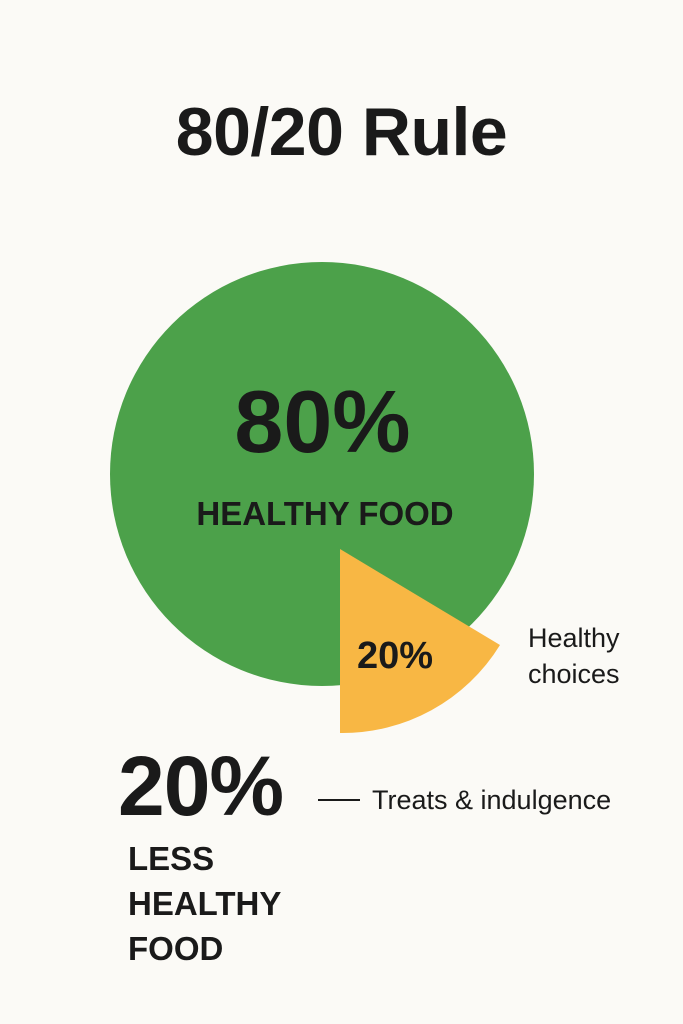  What do you see at coordinates (574, 656) in the screenshot?
I see `healthy-choices-annotation: Healthy choices` at bounding box center [574, 656].